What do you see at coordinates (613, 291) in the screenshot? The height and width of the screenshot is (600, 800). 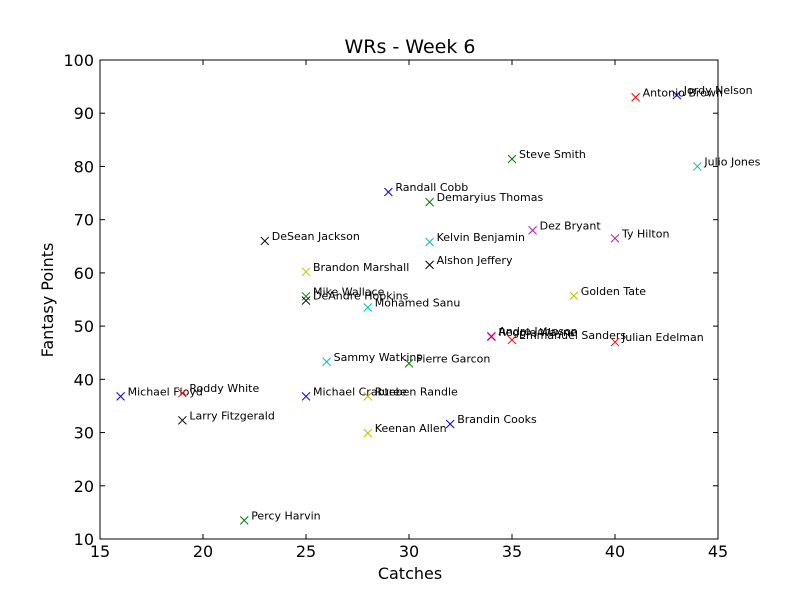 I see `point-label: Golden Tate` at bounding box center [613, 291].